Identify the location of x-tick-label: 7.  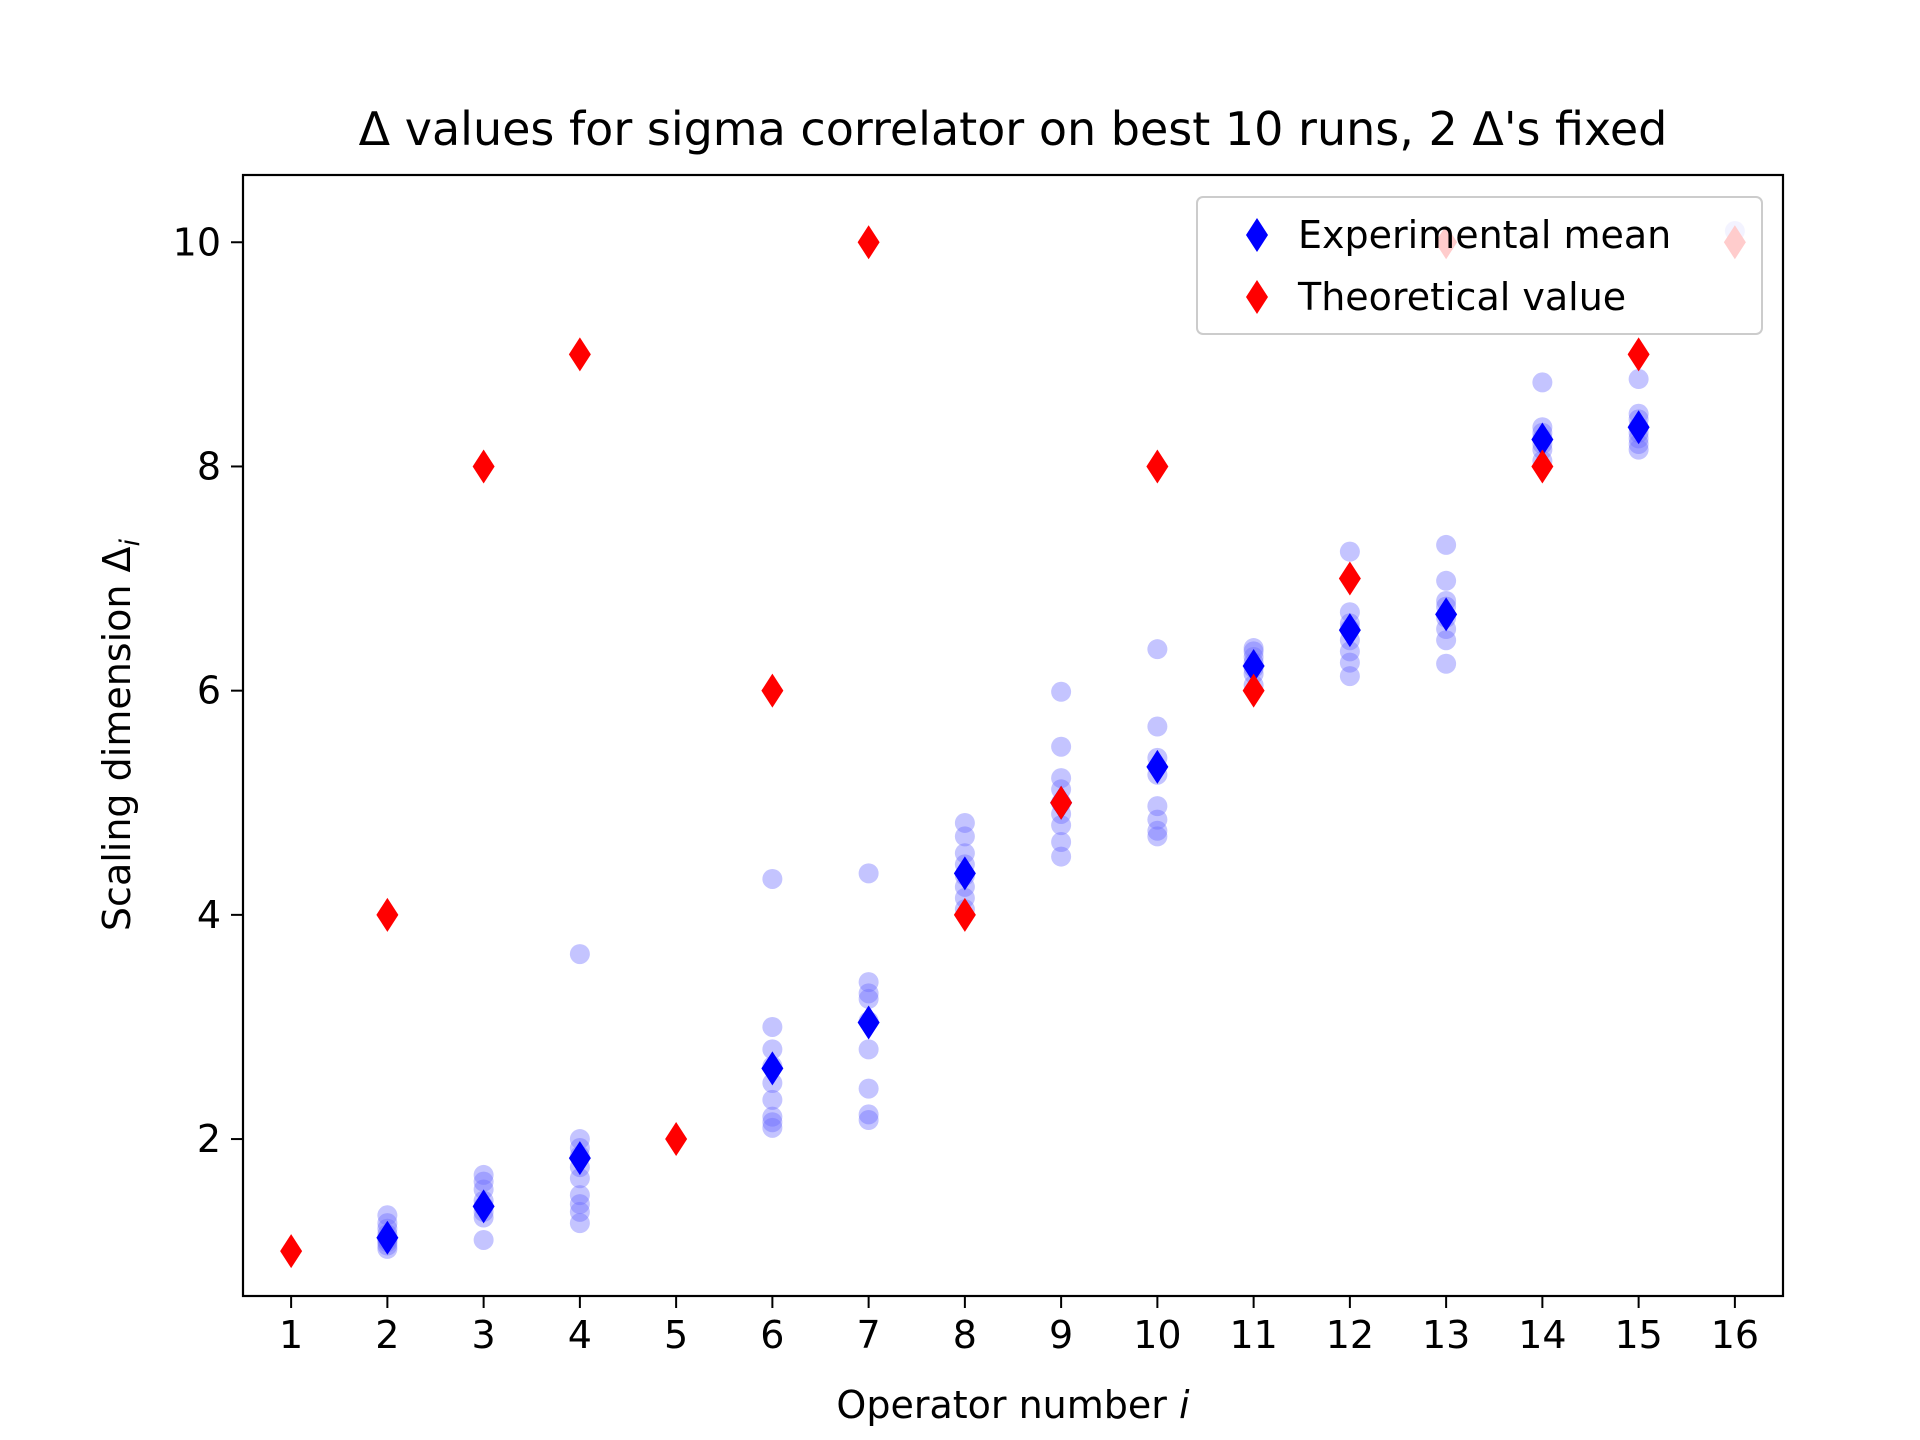
(869, 1335).